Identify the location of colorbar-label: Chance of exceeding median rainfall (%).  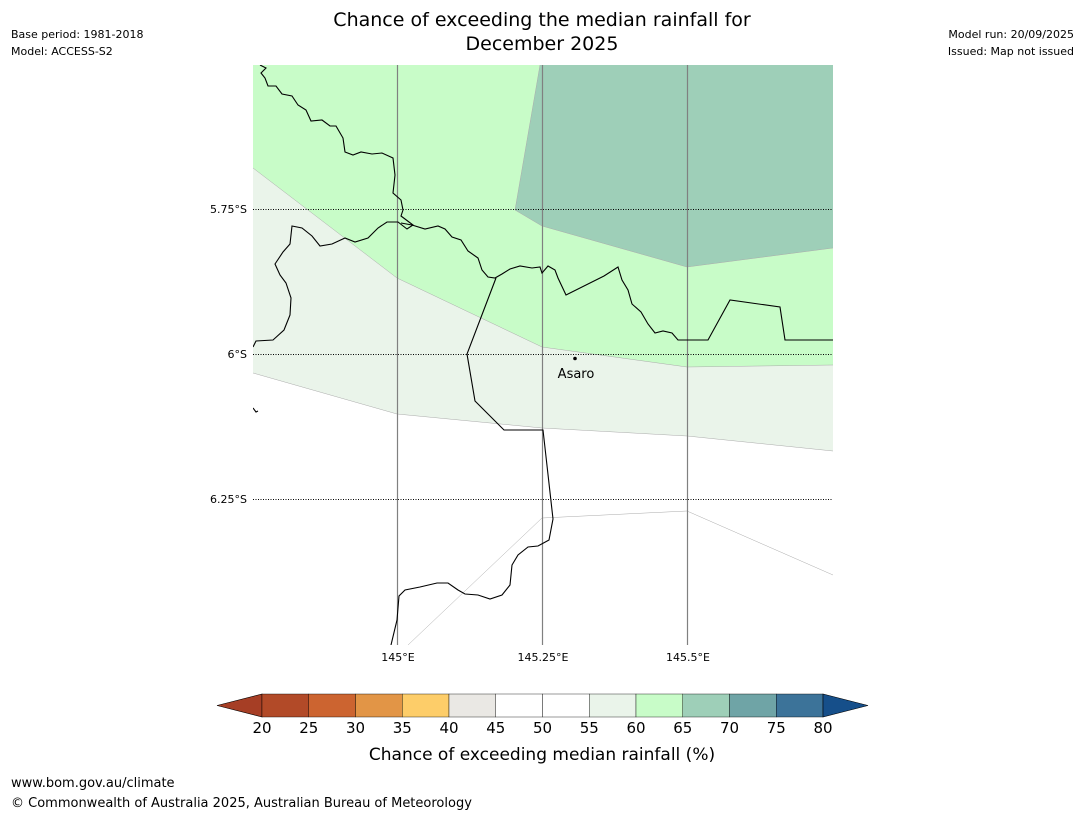
(542, 755).